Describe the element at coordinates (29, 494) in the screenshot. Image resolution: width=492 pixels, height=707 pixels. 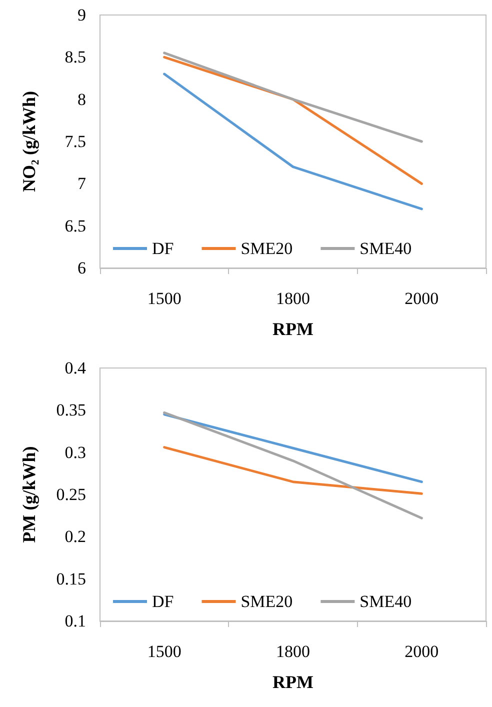
I see `y-axis-title: PM (g/kWh)` at that location.